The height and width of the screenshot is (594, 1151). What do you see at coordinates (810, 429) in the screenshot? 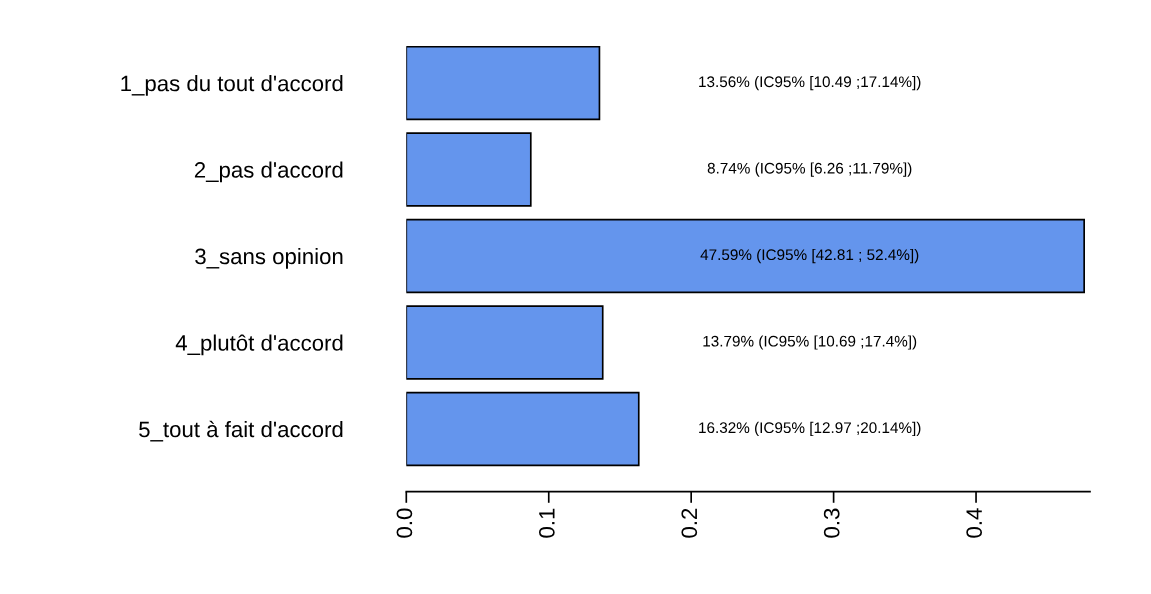
I see `data-label: 16.32% (IC95% [12.97 ;20.14%])` at bounding box center [810, 429].